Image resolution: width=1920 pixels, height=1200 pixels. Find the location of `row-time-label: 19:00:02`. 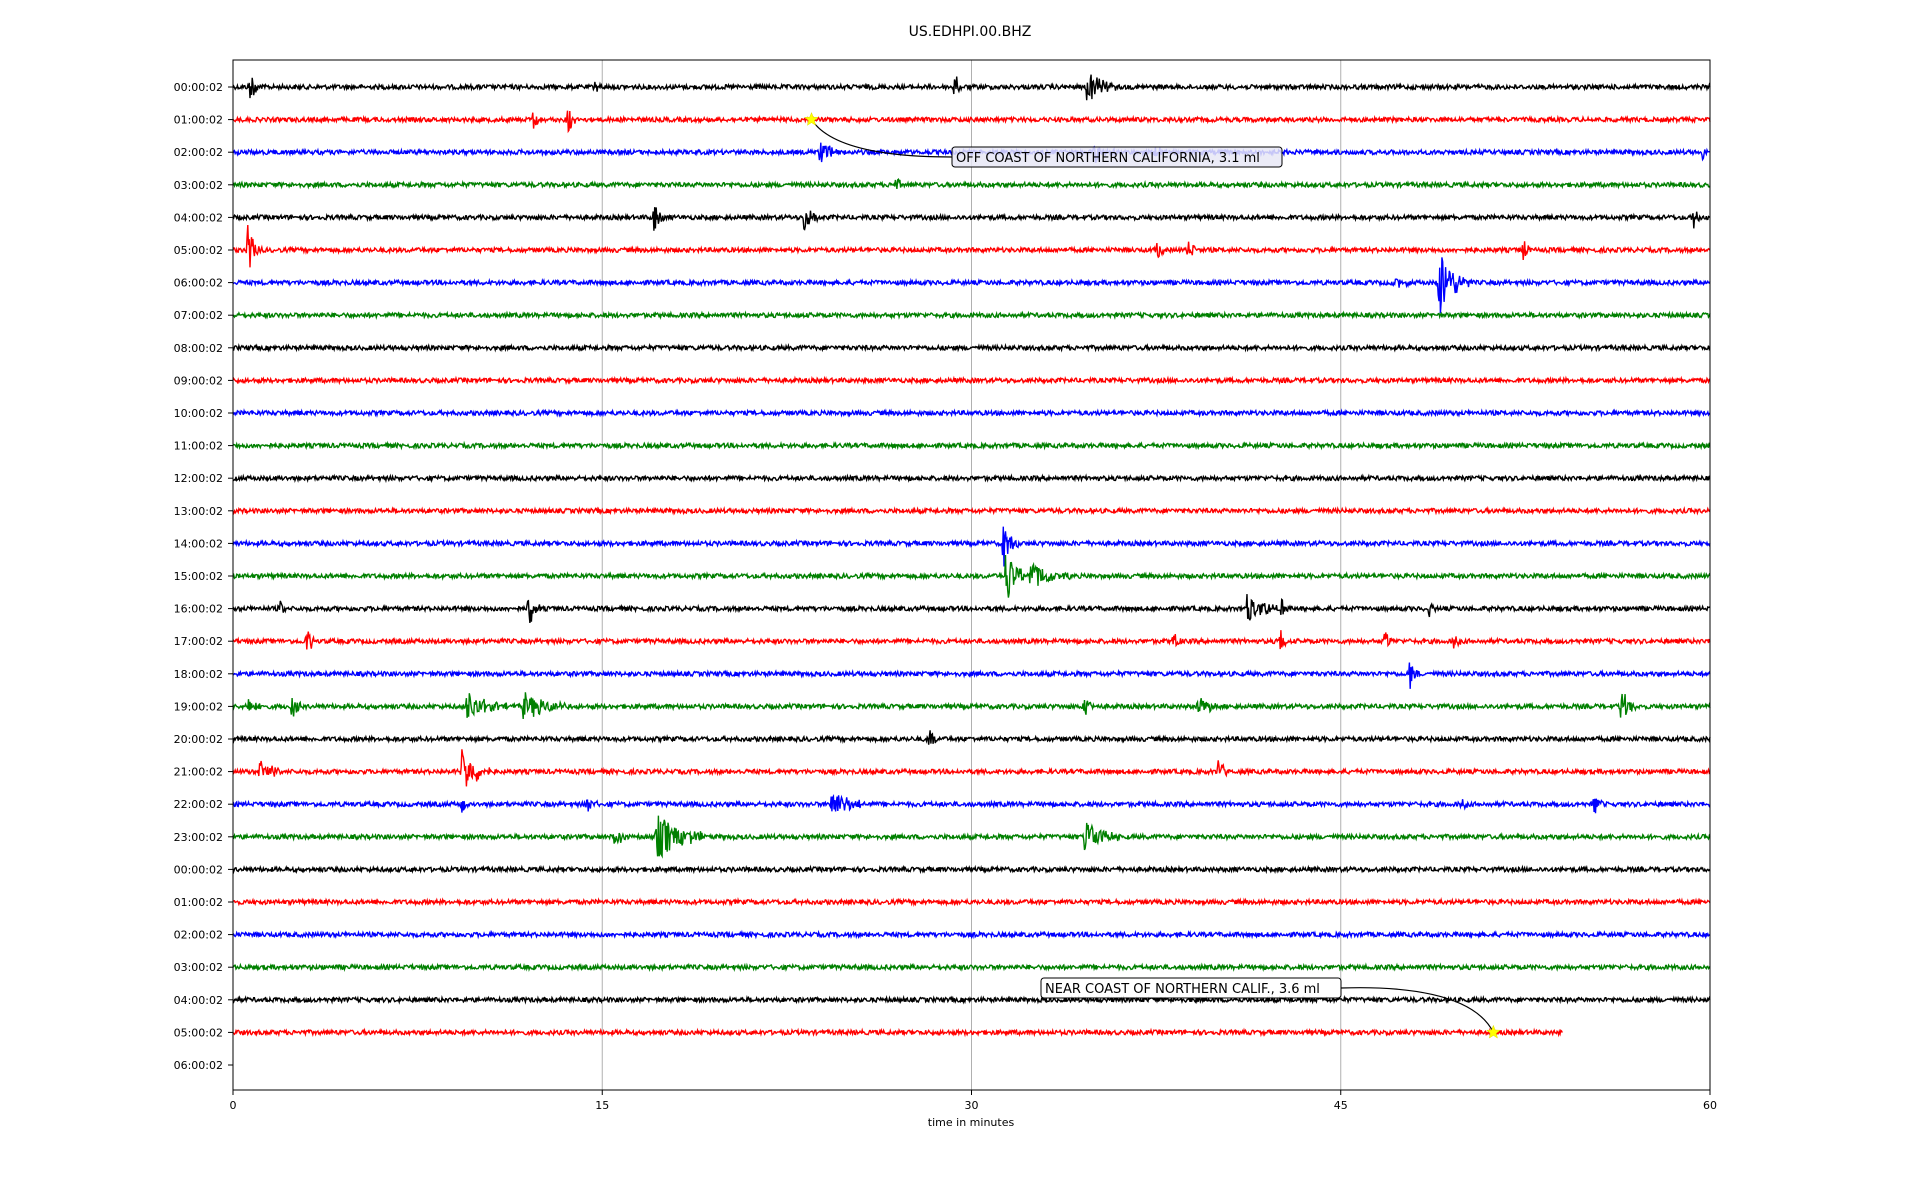

row-time-label: 19:00:02 is located at coordinates (198, 706).